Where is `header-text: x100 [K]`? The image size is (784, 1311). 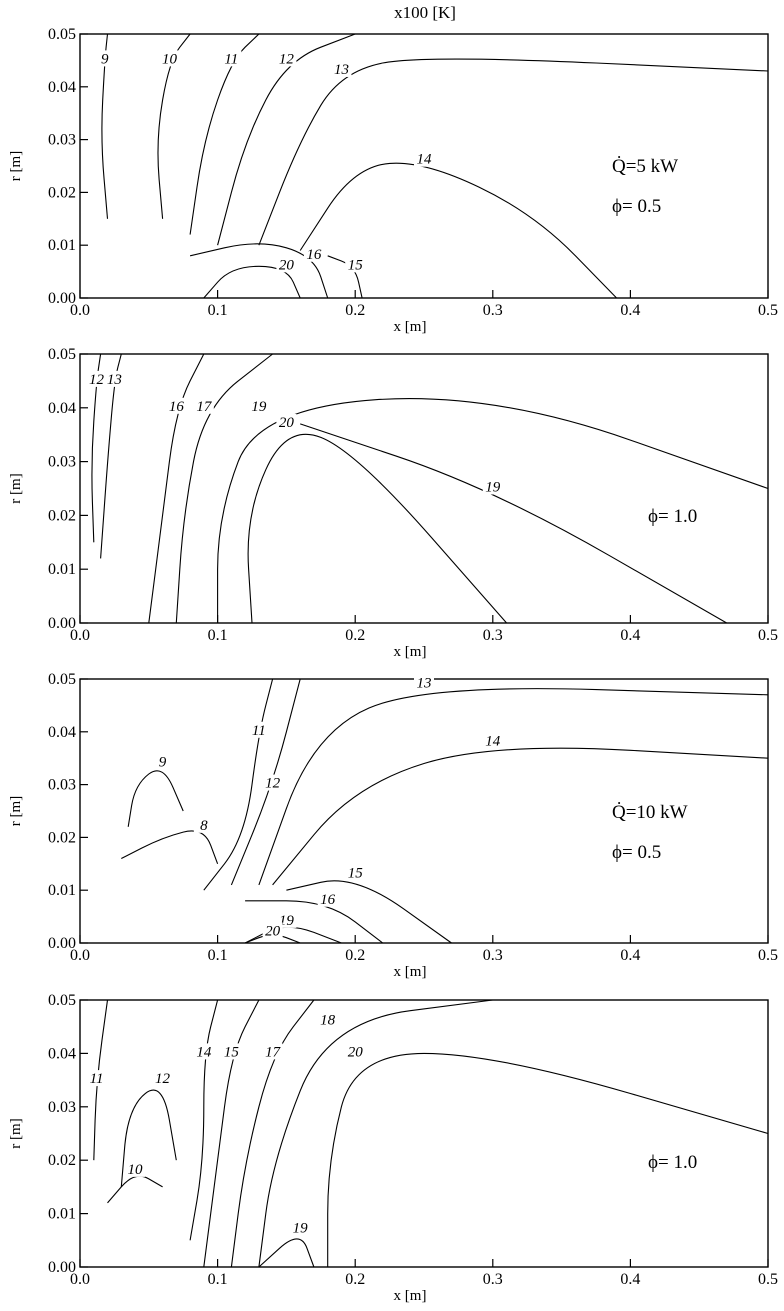 header-text: x100 [K] is located at coordinates (425, 12).